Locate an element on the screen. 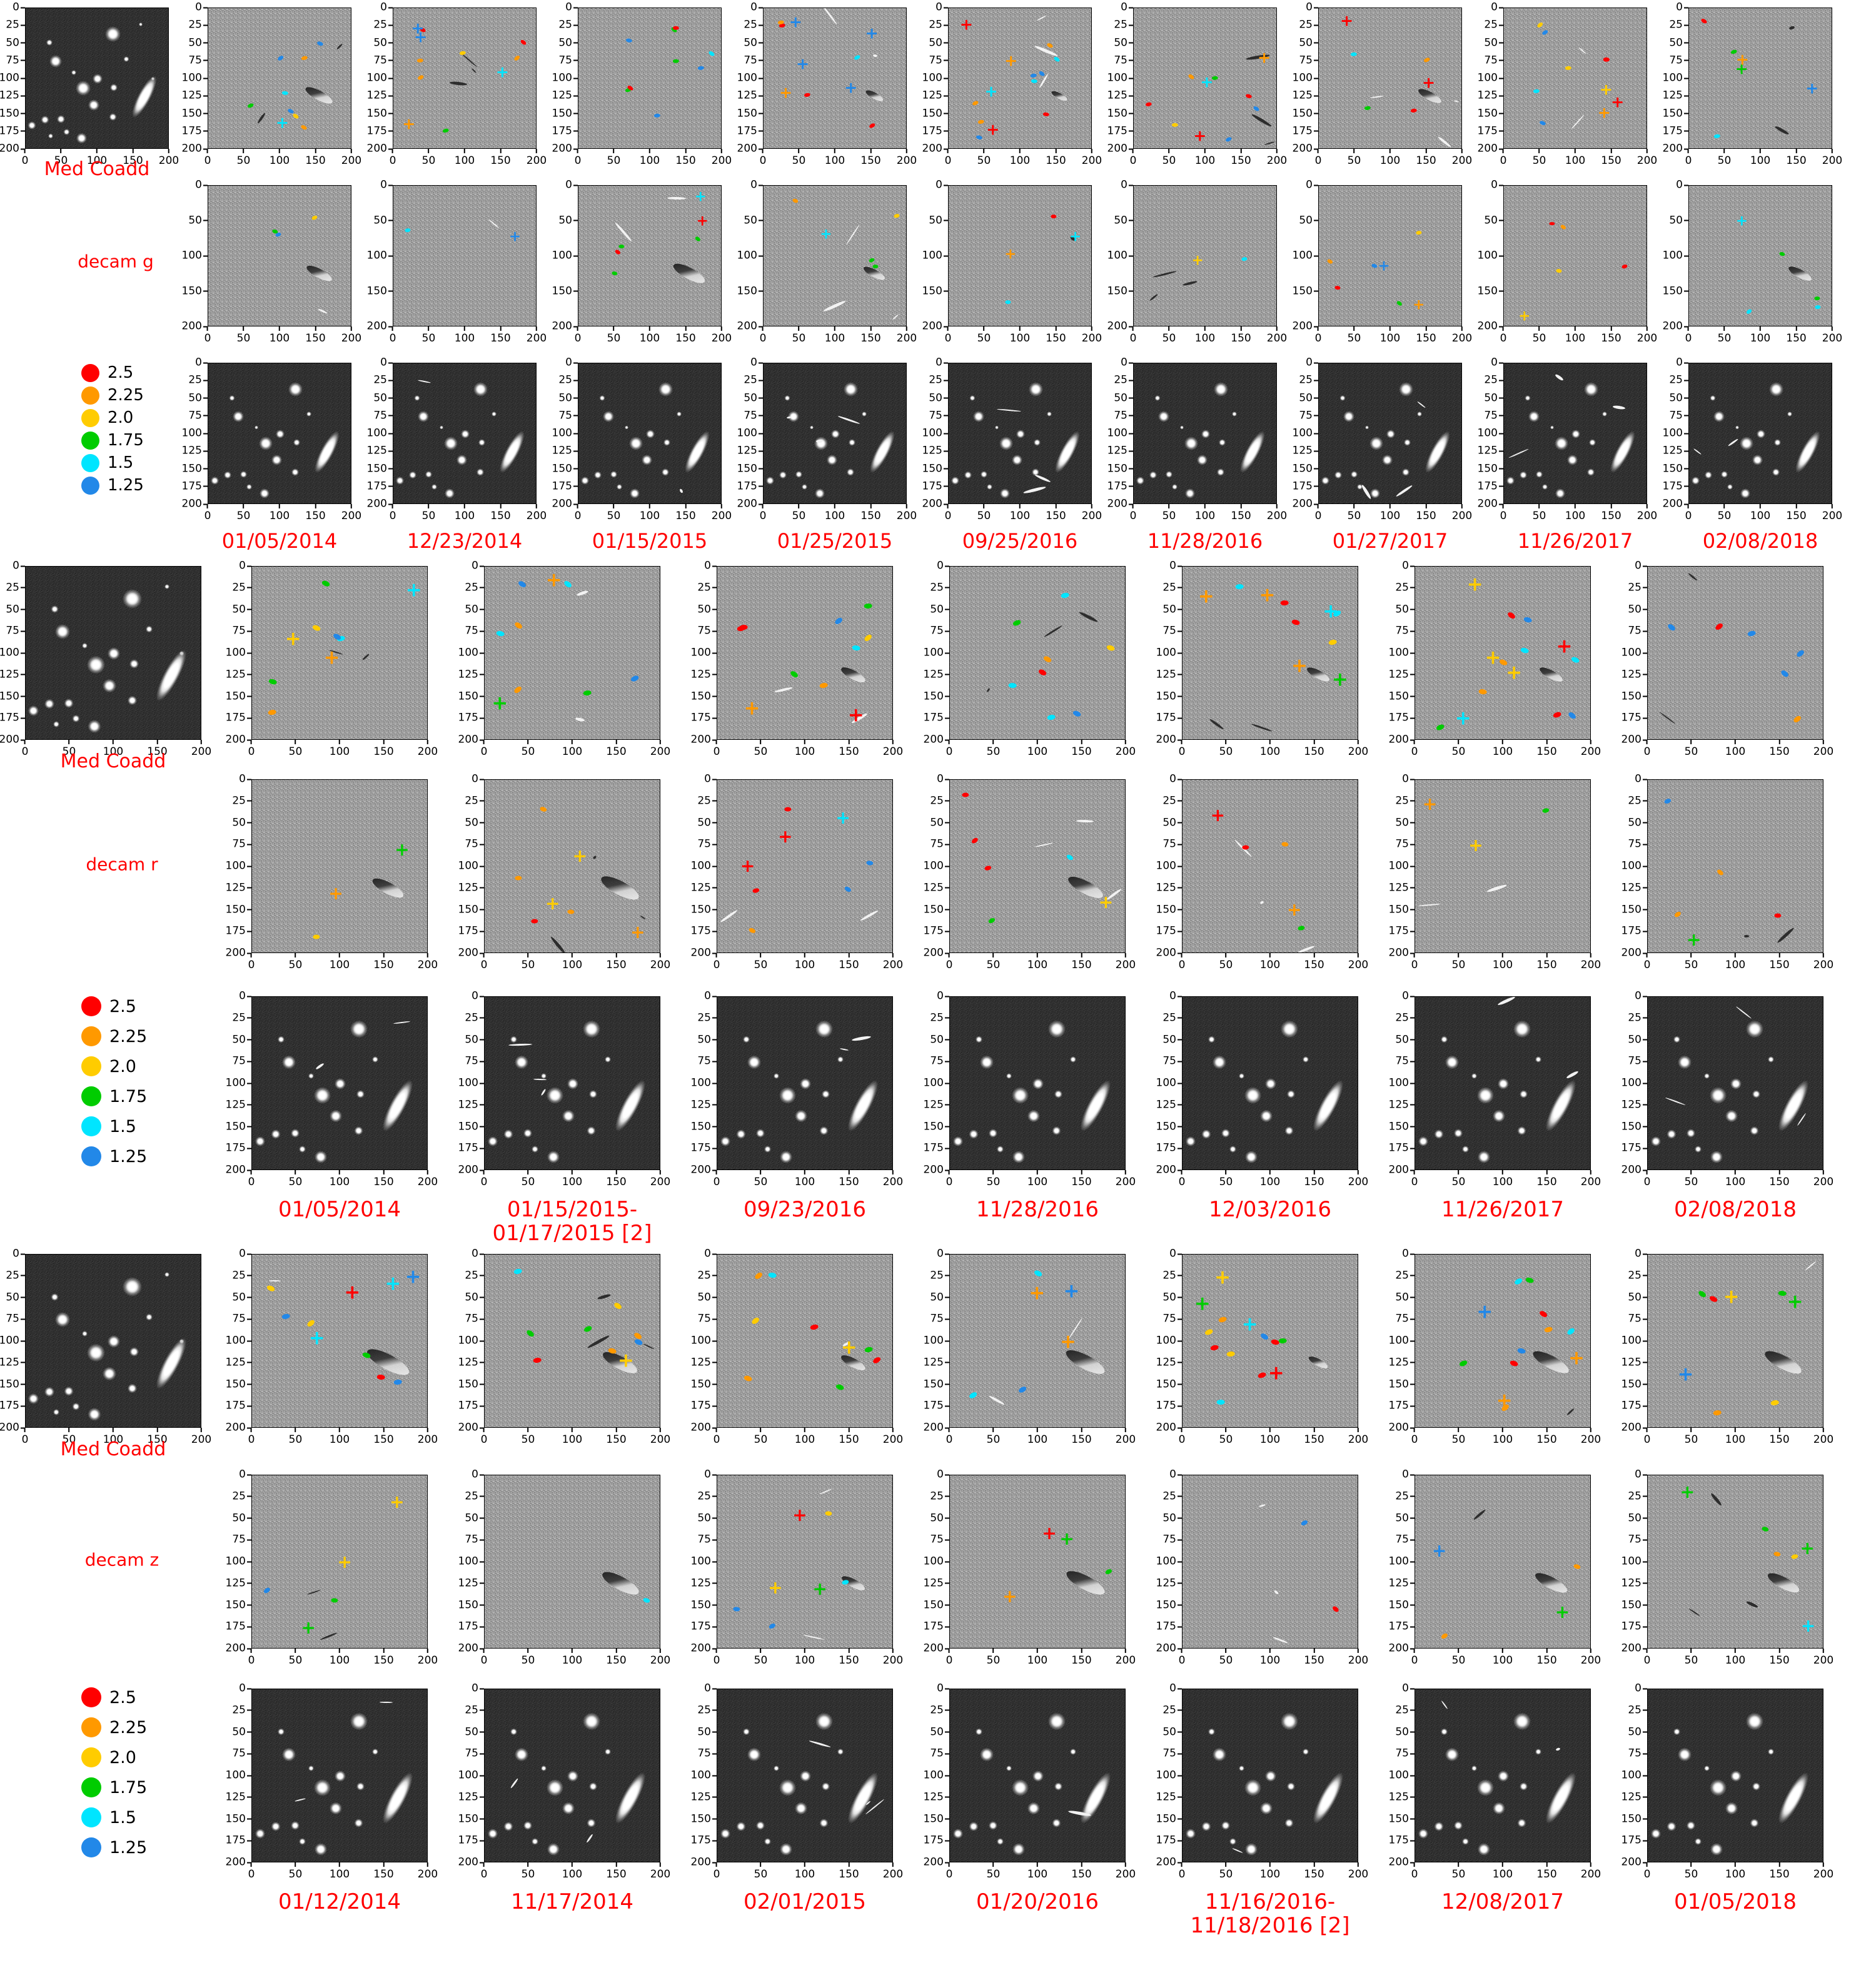 This screenshot has width=1876, height=1970. epoch-date-caption: 11/16/2016- 11/18/2016 [2] is located at coordinates (1270, 1913).